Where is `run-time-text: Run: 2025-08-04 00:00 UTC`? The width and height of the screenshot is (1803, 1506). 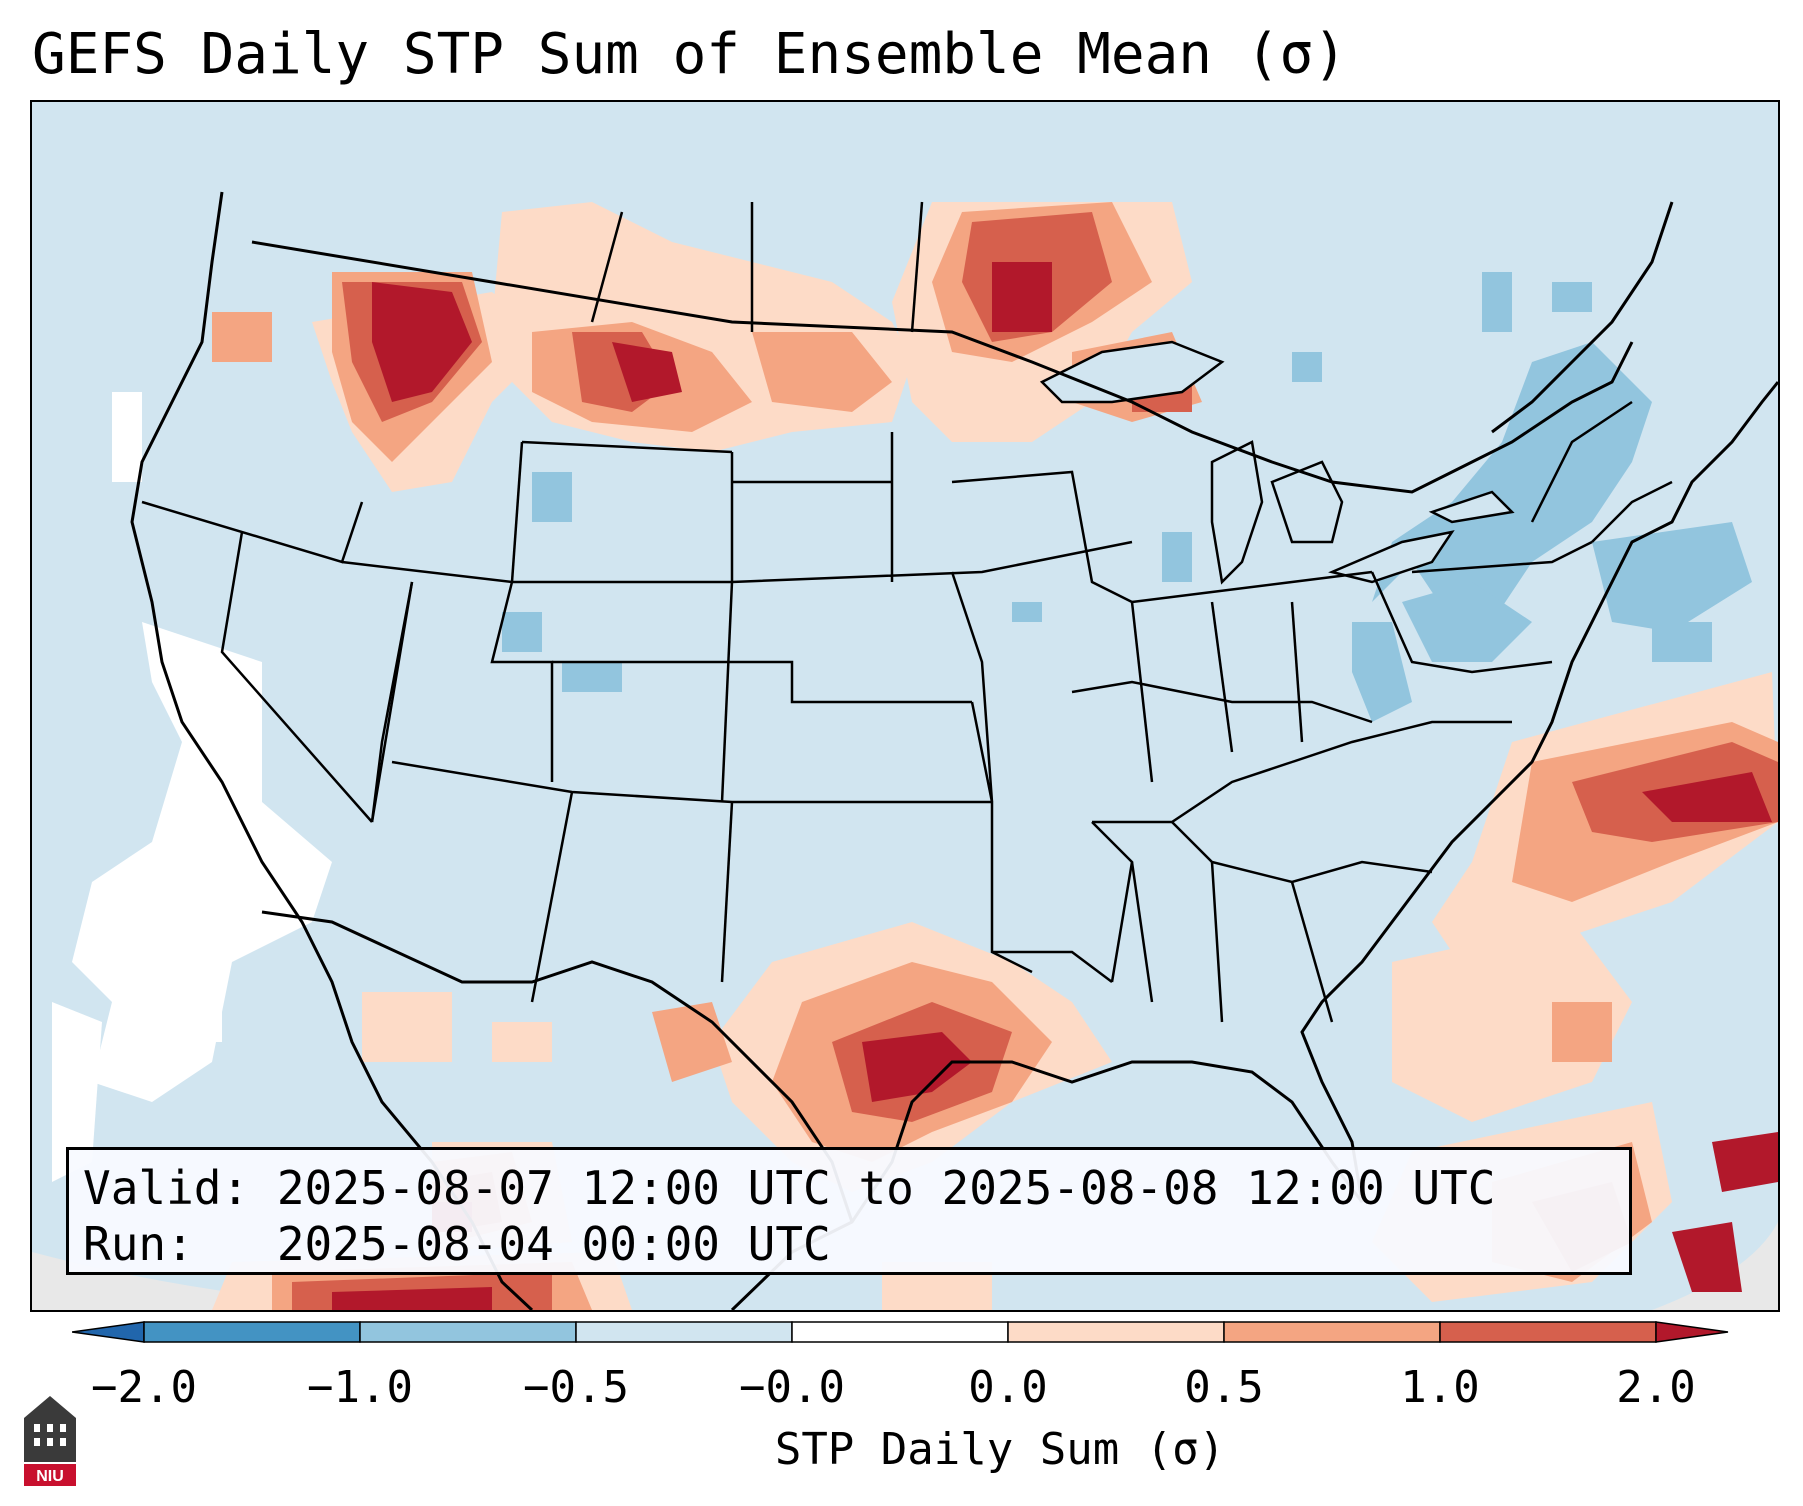
run-time-text: Run: 2025-08-04 00:00 UTC is located at coordinates (457, 1244).